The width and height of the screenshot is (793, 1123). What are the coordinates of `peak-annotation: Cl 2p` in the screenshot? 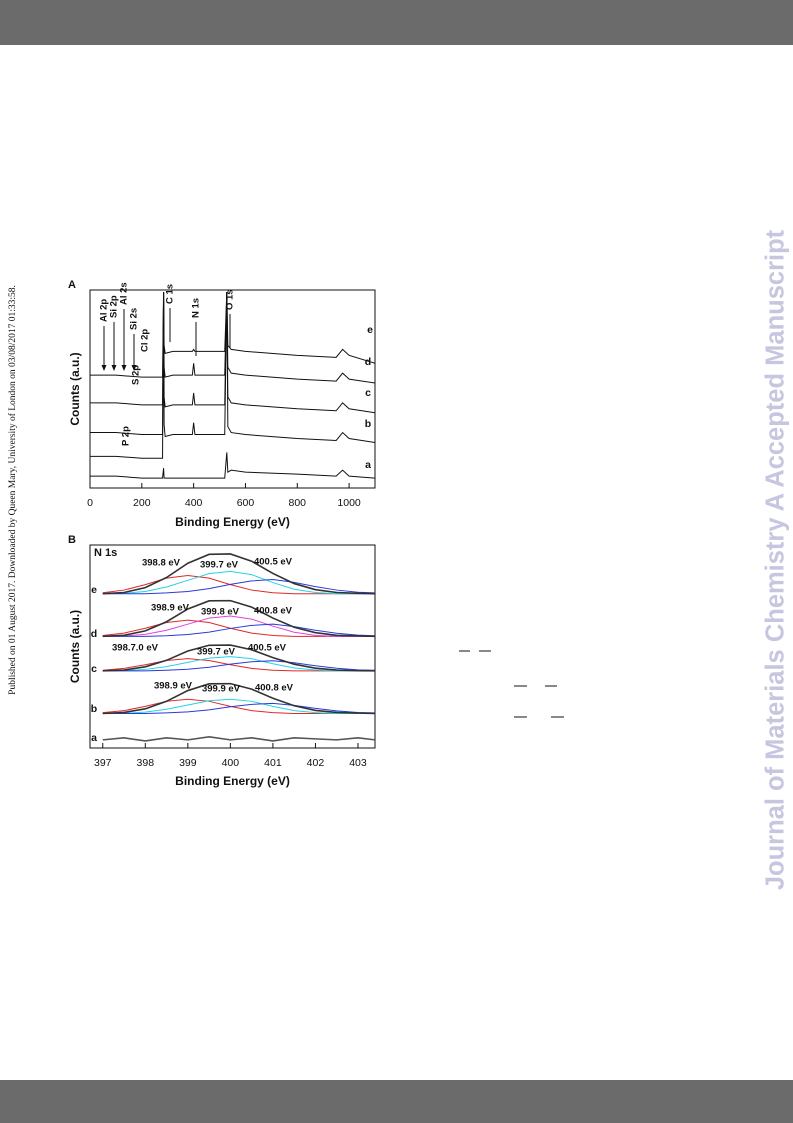 It's located at (145, 340).